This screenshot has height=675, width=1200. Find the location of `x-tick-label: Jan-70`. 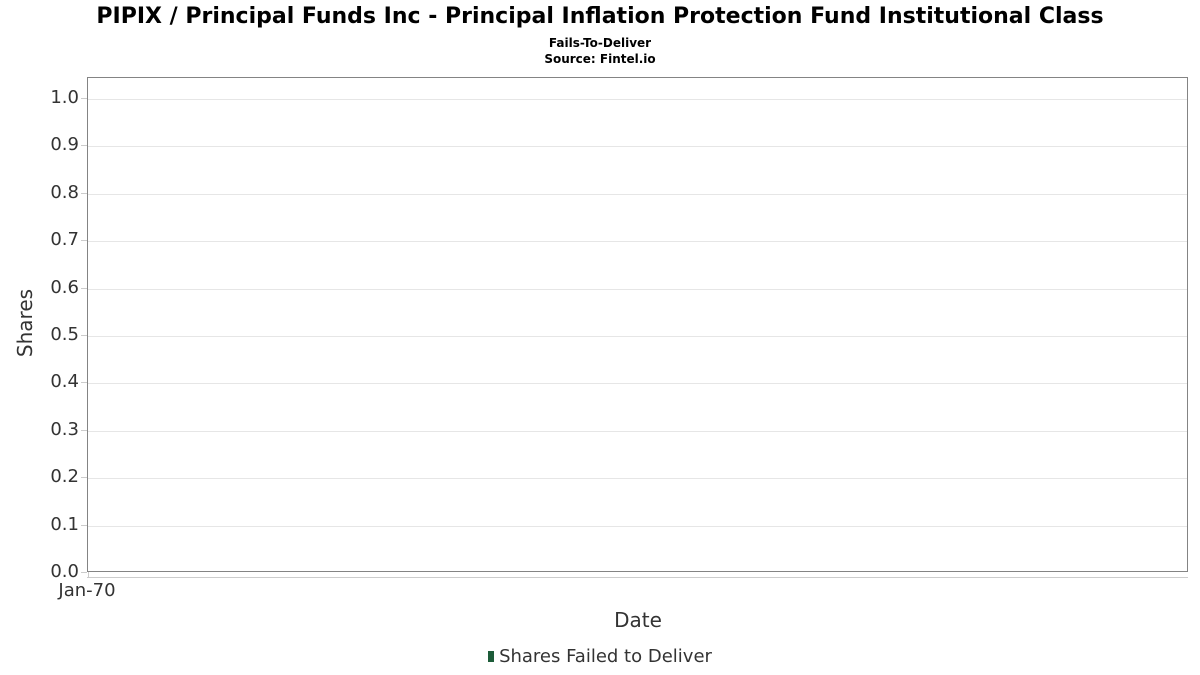

x-tick-label: Jan-70 is located at coordinates (87, 590).